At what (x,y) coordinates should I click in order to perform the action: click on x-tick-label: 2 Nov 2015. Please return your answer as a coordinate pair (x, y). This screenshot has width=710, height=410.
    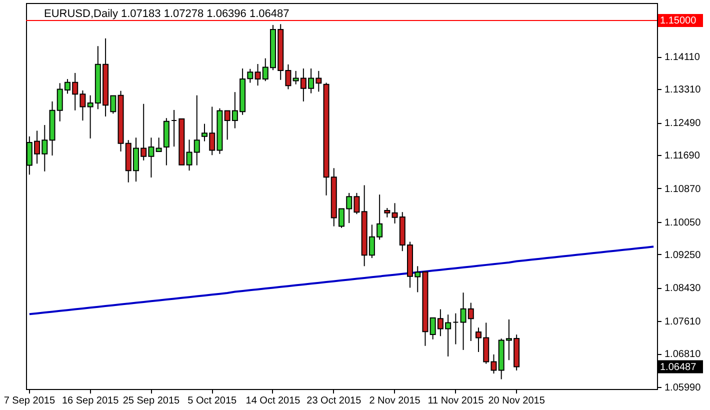
    Looking at the image, I should click on (395, 401).